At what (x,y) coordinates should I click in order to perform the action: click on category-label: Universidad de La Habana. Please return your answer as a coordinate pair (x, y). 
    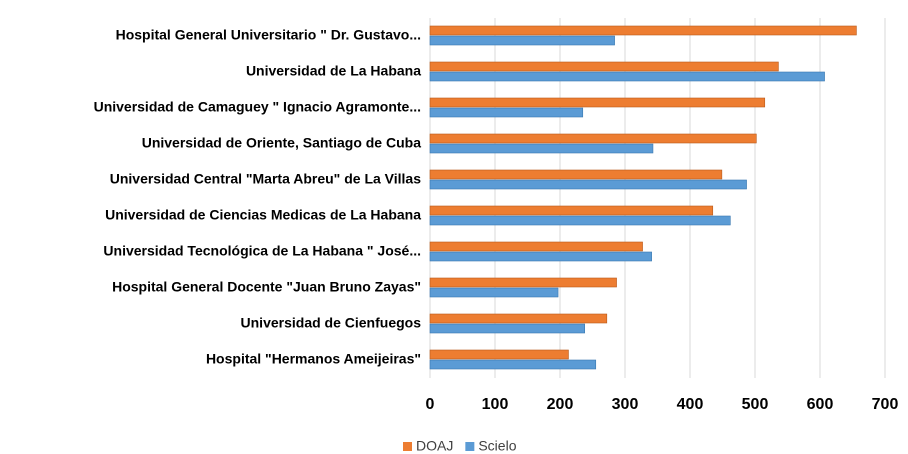
    Looking at the image, I should click on (333, 71).